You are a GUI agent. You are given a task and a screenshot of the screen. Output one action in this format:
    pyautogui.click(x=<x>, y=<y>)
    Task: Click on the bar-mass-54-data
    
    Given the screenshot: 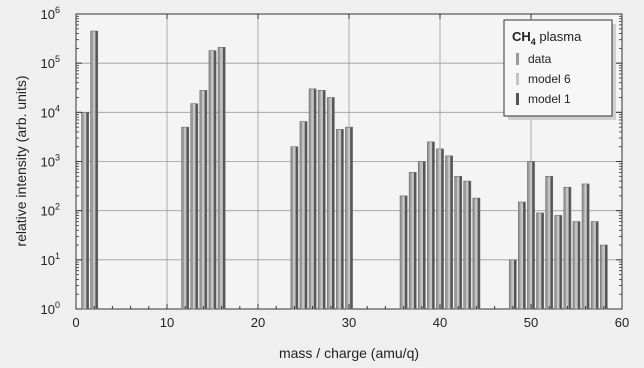 What is the action you would take?
    pyautogui.click(x=565, y=248)
    